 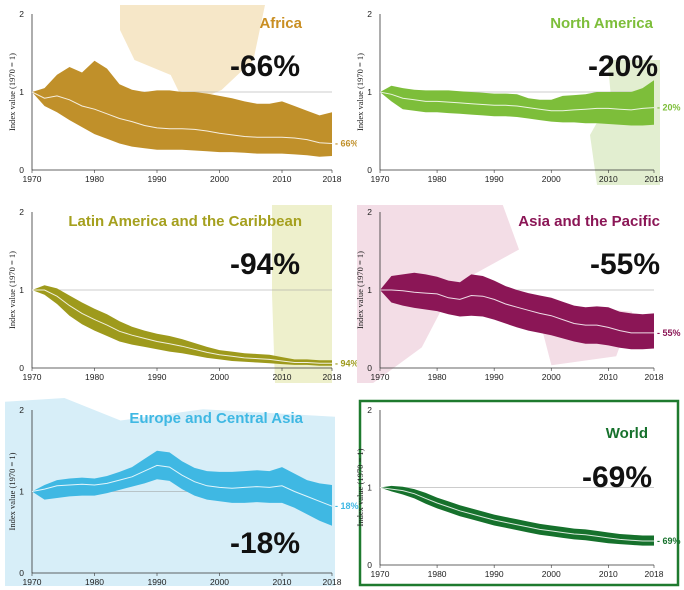 What do you see at coordinates (347, 143) in the screenshot?
I see `end-value-label: - 66%` at bounding box center [347, 143].